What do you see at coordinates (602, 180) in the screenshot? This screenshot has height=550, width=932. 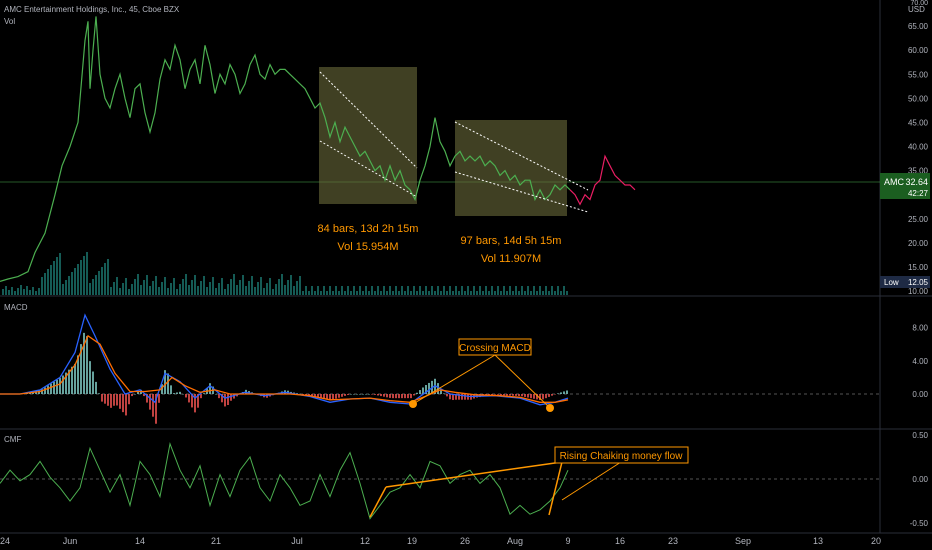 I see `price-projection-line` at bounding box center [602, 180].